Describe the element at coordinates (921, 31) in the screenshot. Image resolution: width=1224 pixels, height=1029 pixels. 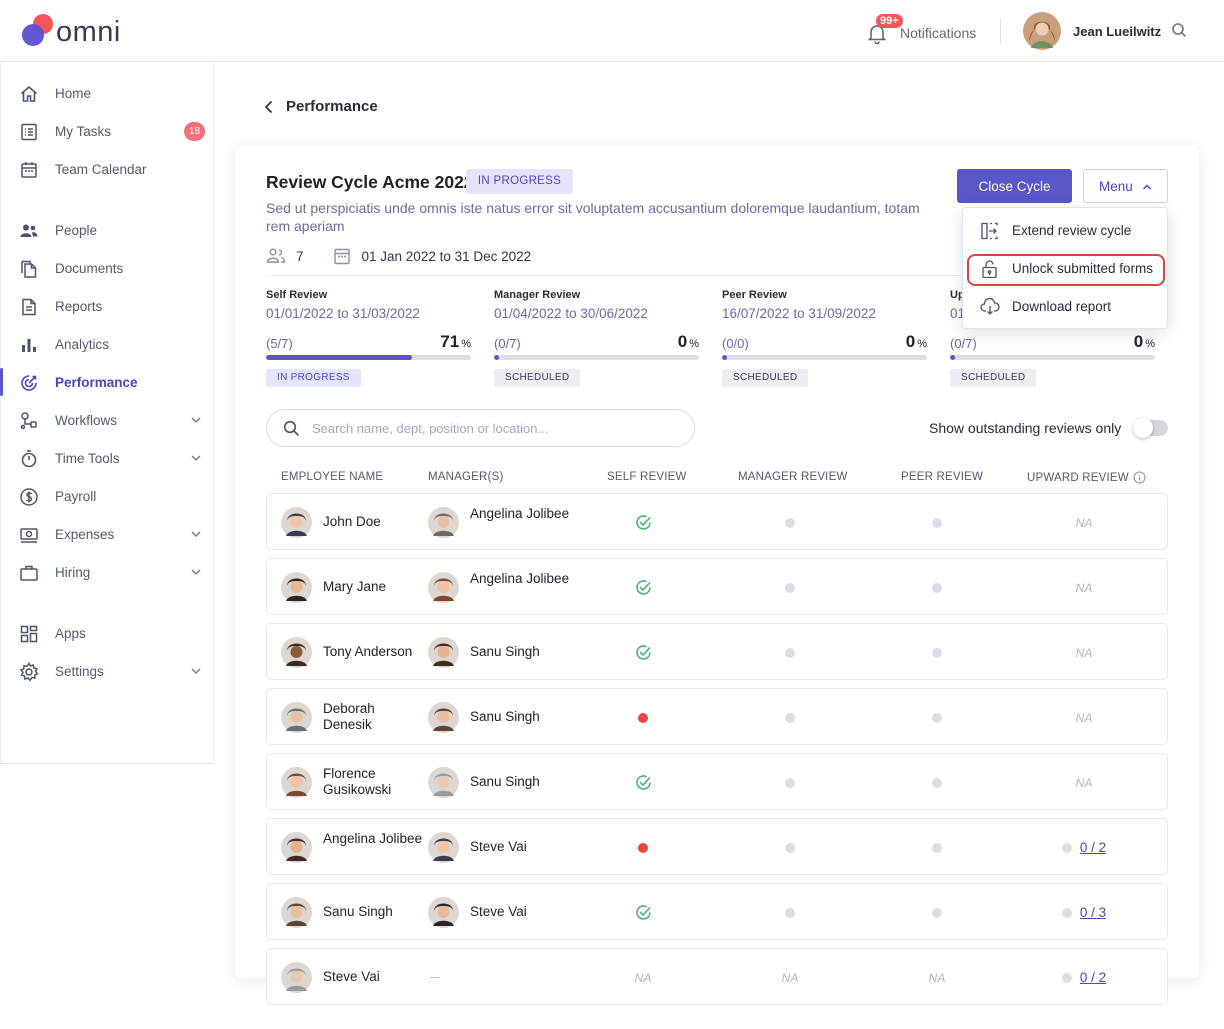
I see `notifications-button: 99+ Notifications` at that location.